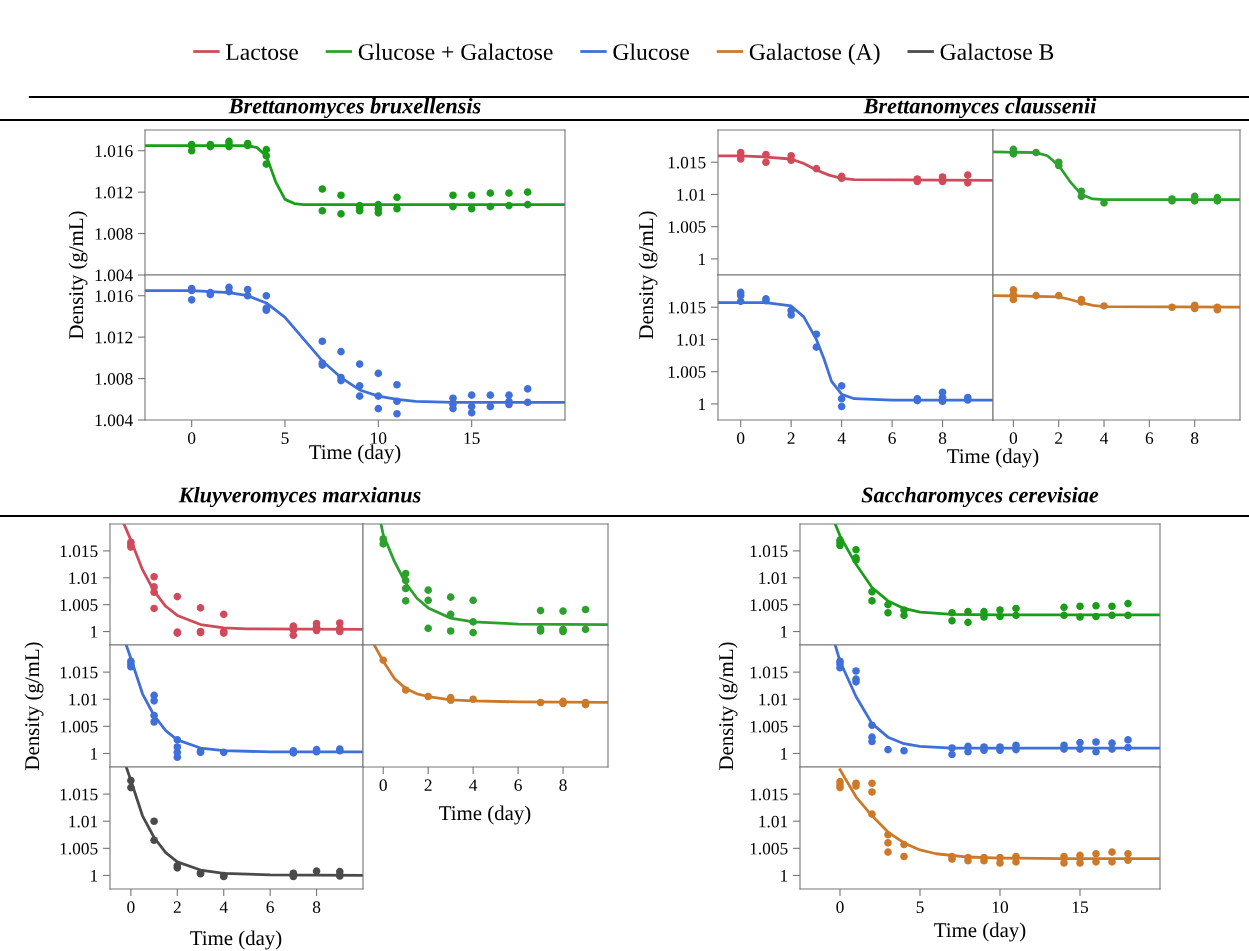 The image size is (1249, 951). What do you see at coordinates (980, 108) in the screenshot?
I see `chart-title: Brettanomyces claussenii` at bounding box center [980, 108].